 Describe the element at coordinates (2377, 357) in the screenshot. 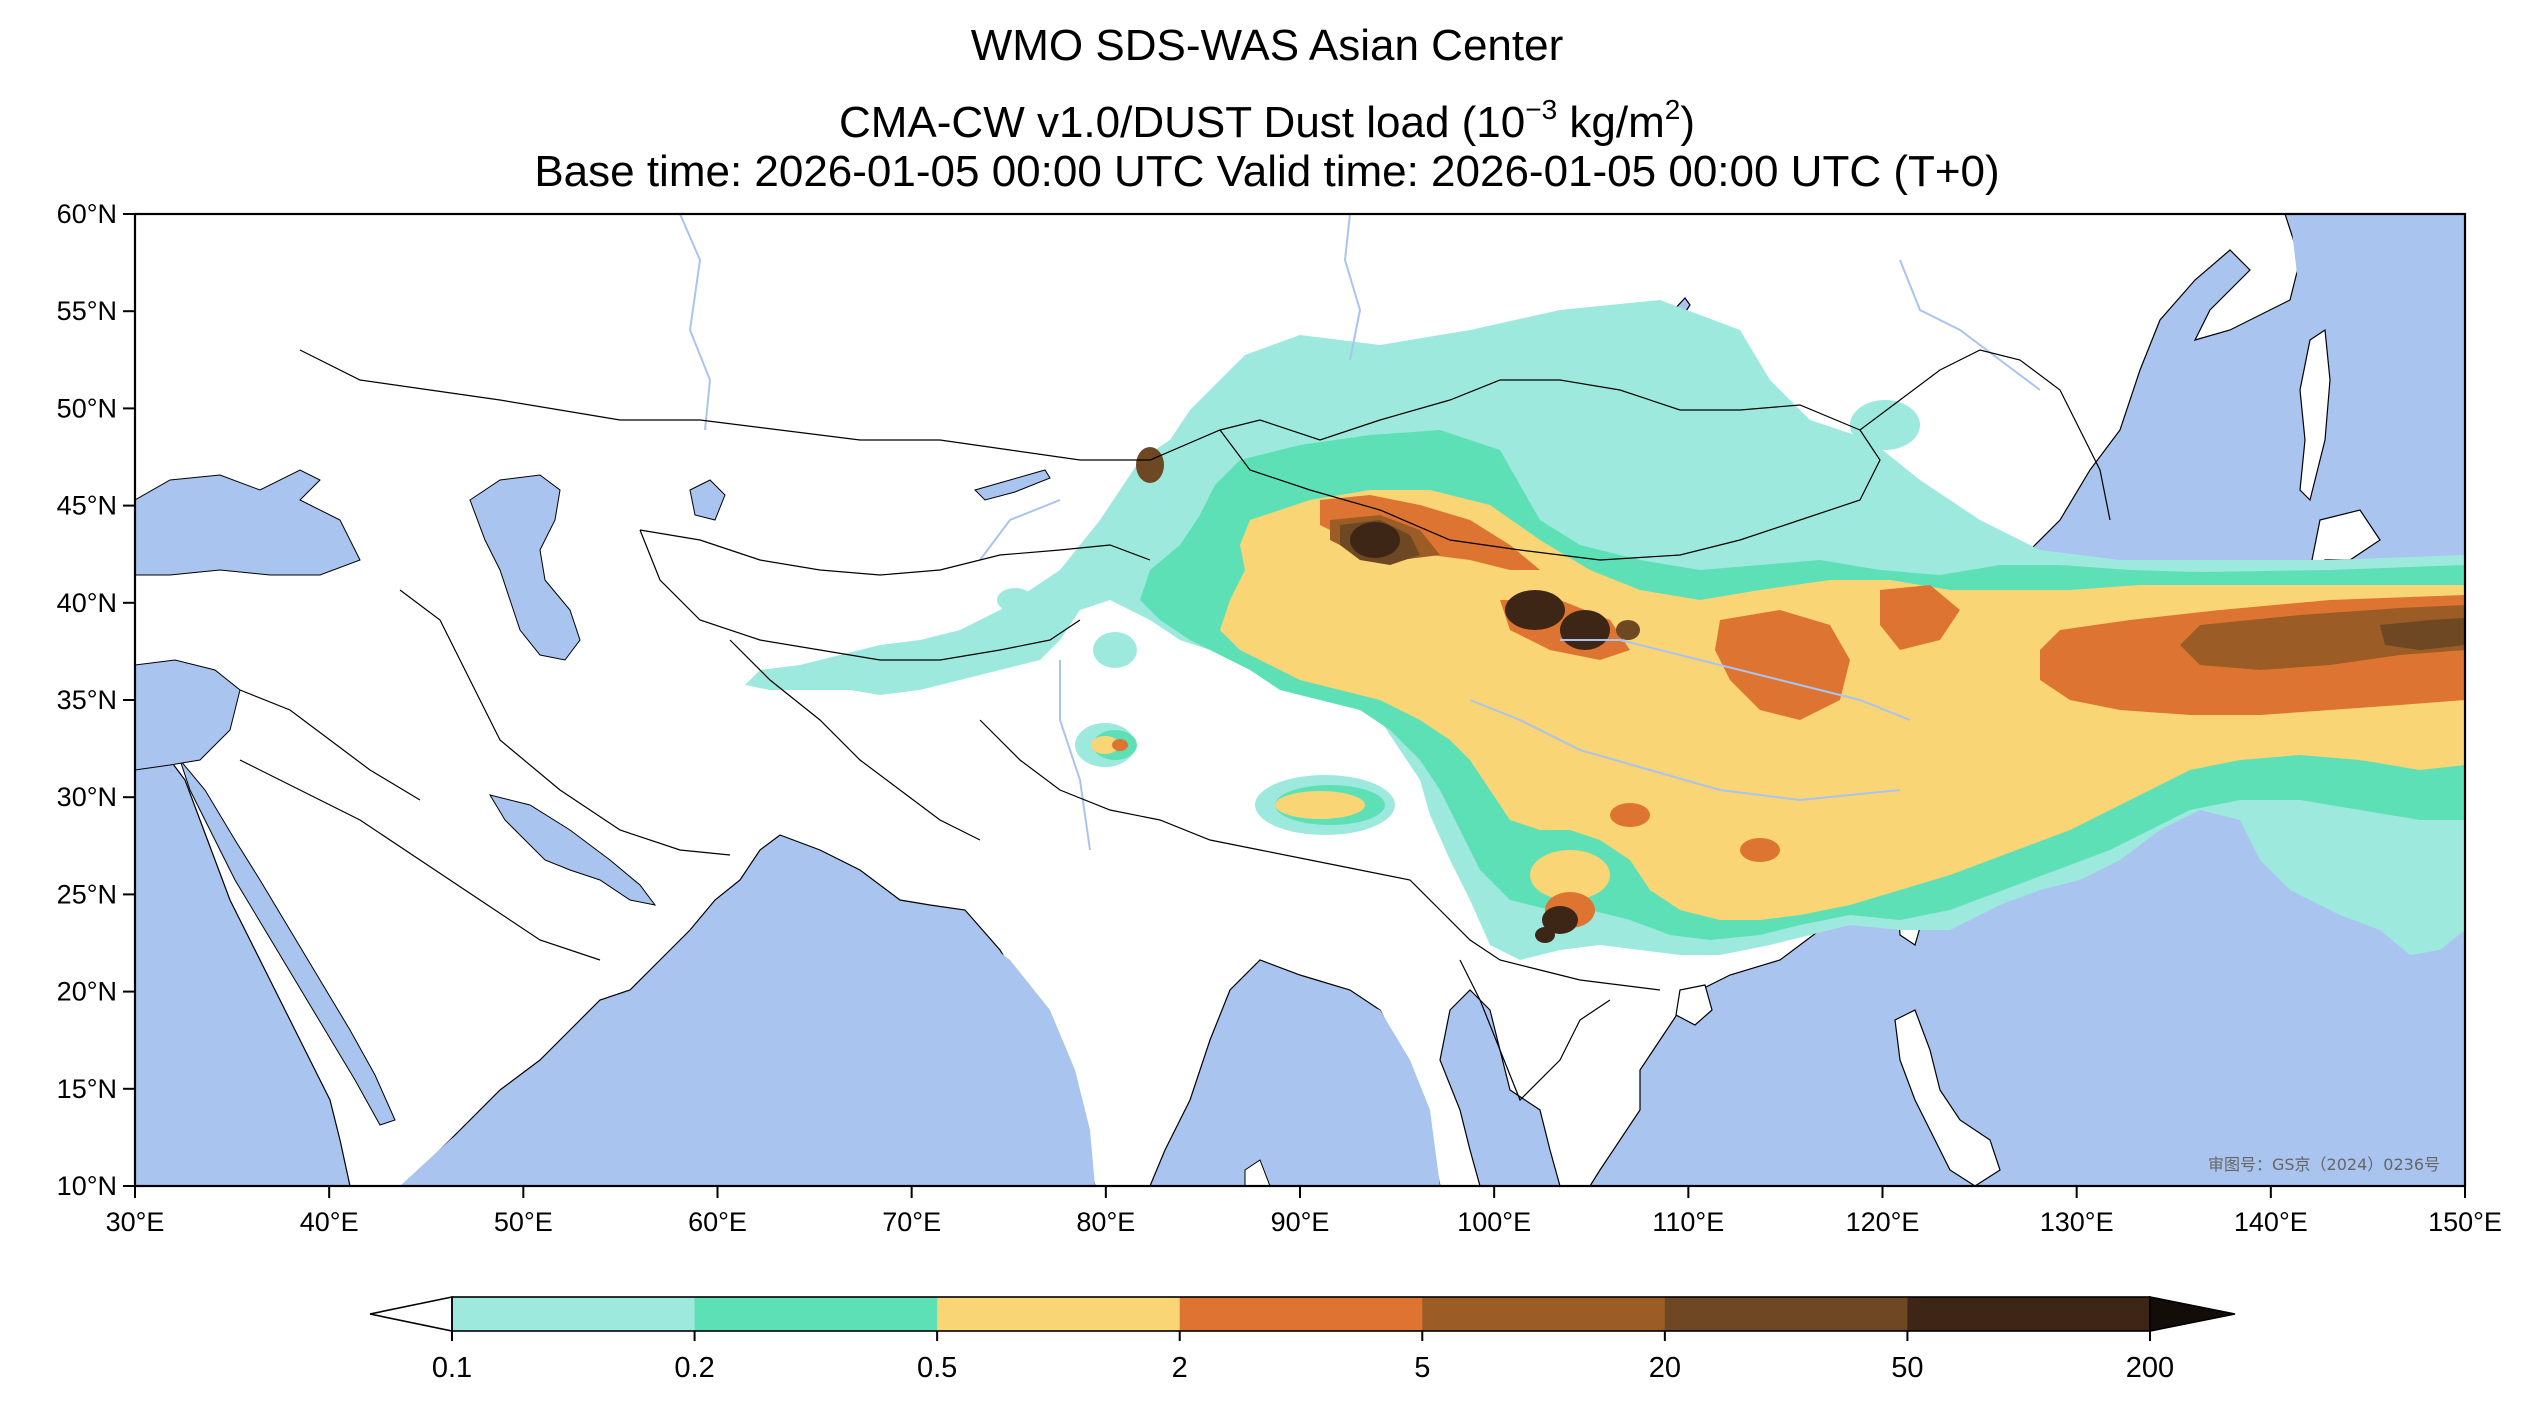

I see `sea-of-okhotsk` at that location.